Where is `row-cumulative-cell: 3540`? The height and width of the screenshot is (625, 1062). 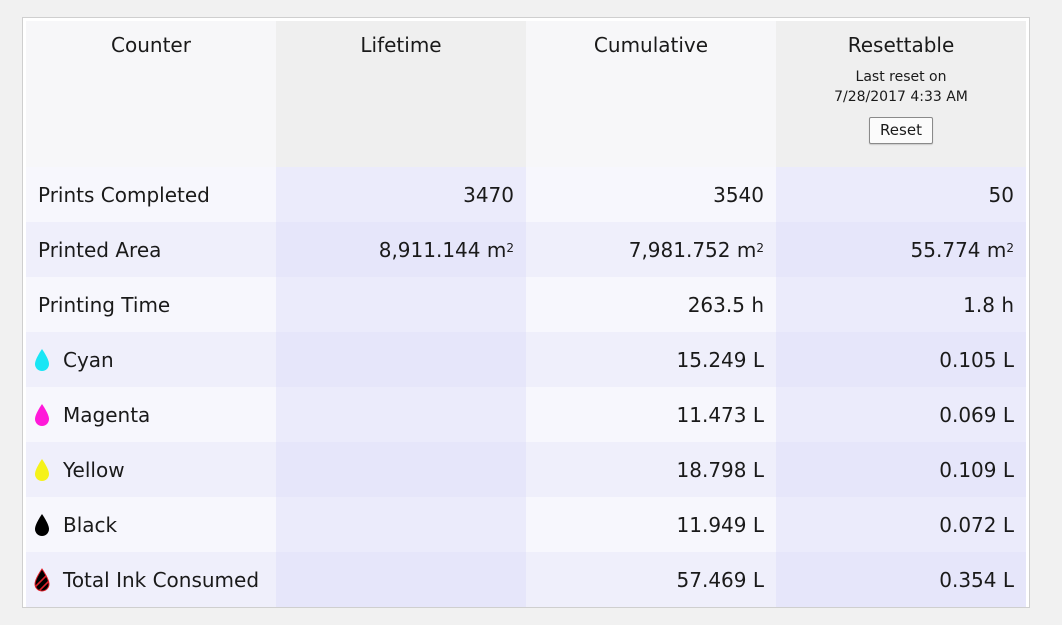 row-cumulative-cell: 3540 is located at coordinates (651, 194).